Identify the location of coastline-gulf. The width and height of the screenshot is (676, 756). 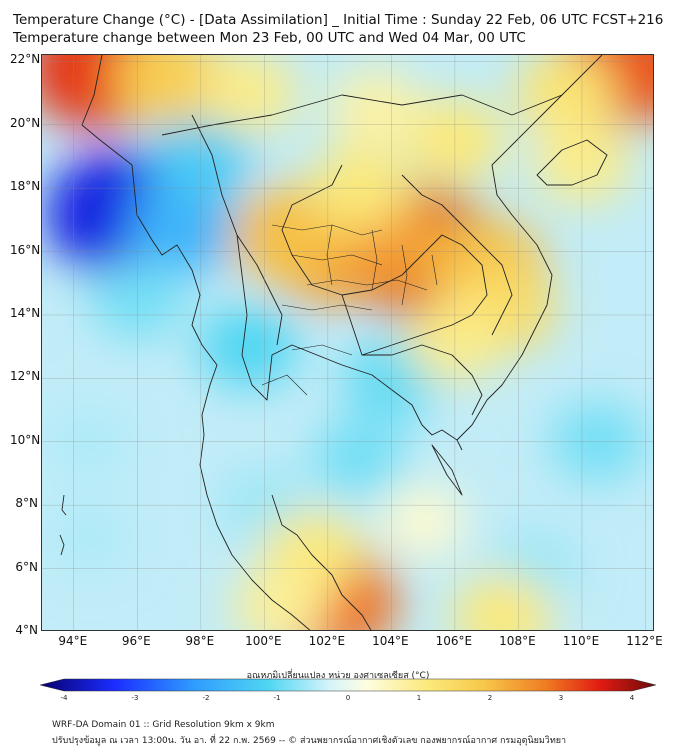
(349, 342).